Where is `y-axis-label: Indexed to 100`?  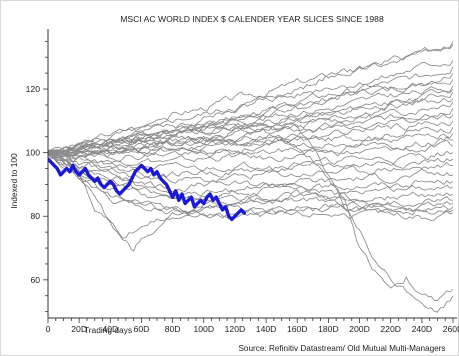
y-axis-label: Indexed to 100 is located at coordinates (14, 181).